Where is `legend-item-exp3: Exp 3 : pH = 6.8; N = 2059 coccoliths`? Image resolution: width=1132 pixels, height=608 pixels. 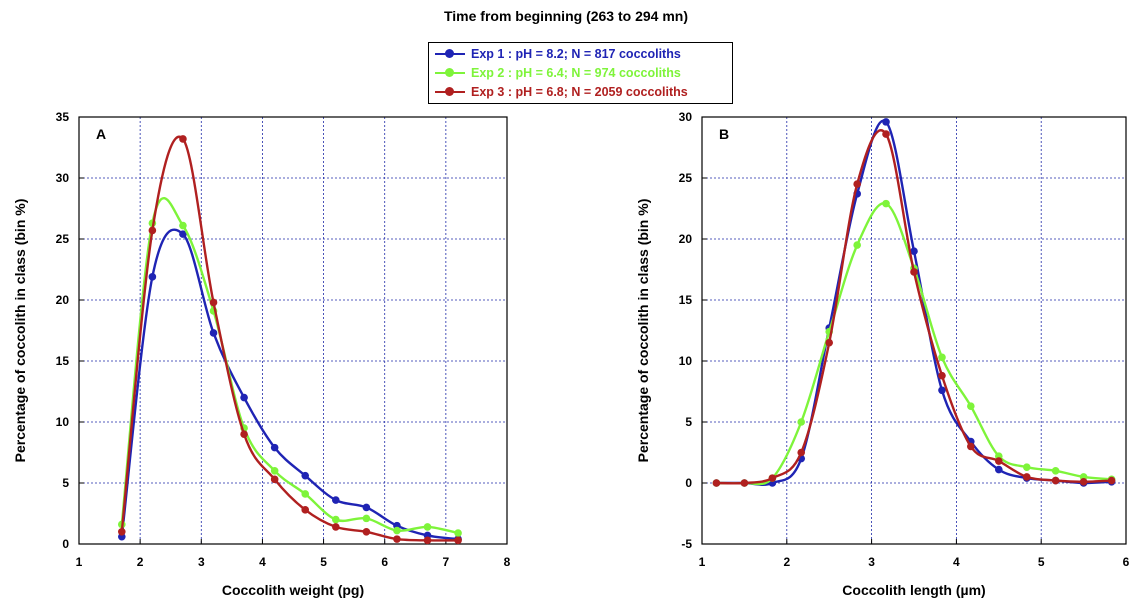
legend-item-exp3: Exp 3 : pH = 6.8; N = 2059 coccoliths is located at coordinates (581, 92).